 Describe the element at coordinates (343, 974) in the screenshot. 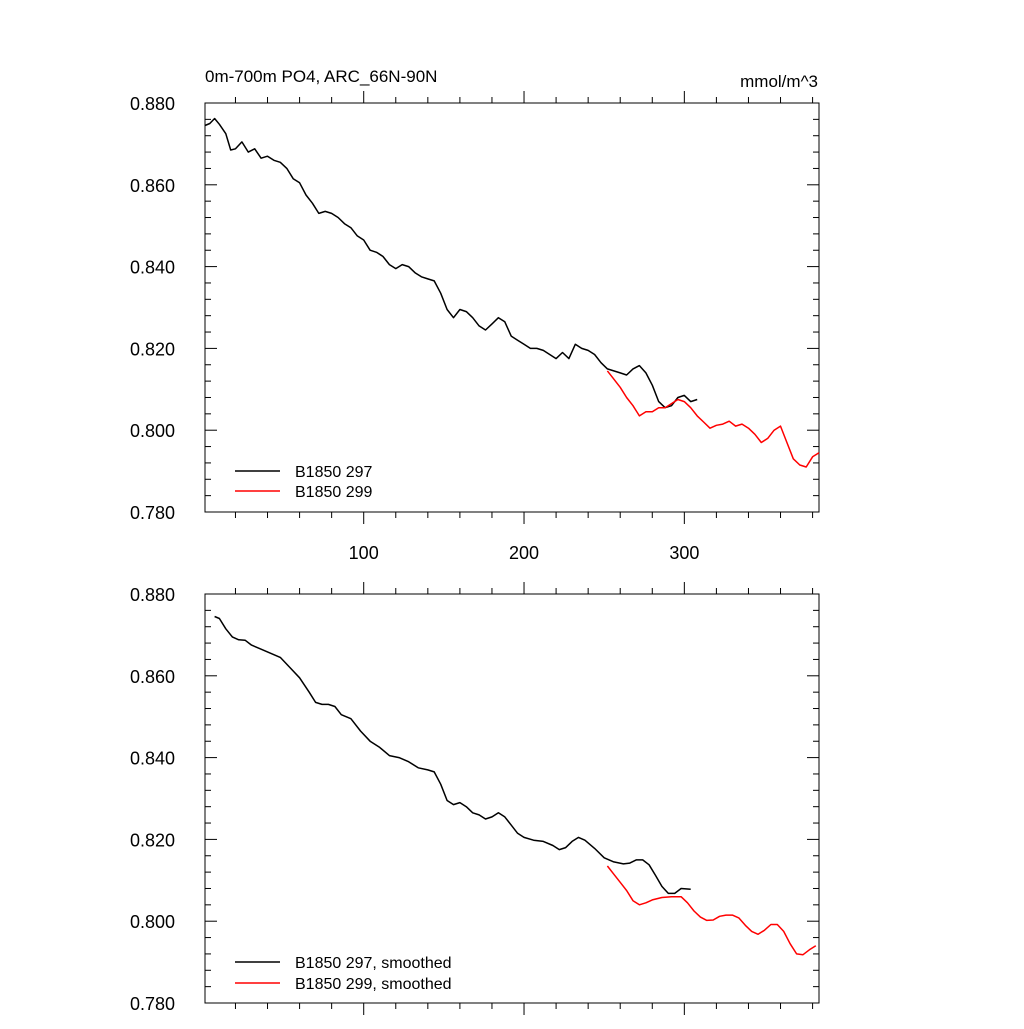

I see `bottom-panel-legend: B1850 297, smoothed B1850 299, smoothed` at that location.